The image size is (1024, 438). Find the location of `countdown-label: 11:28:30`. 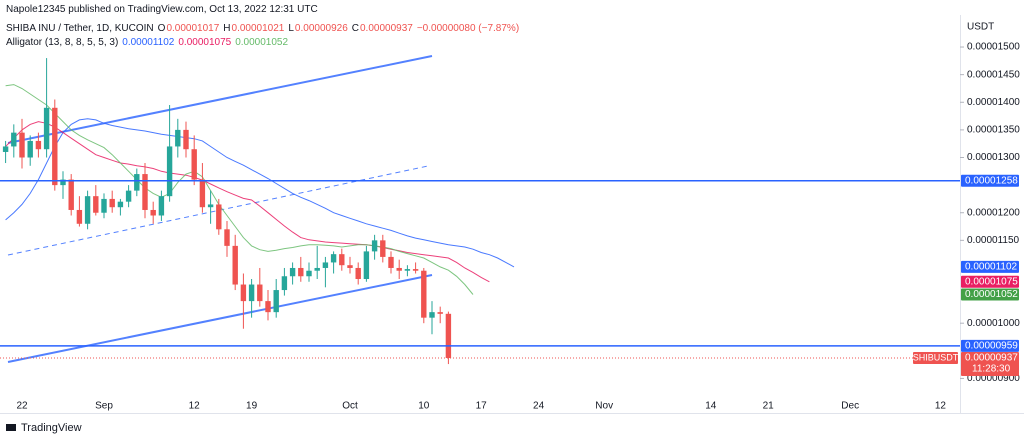

countdown-label: 11:28:30 is located at coordinates (991, 369).